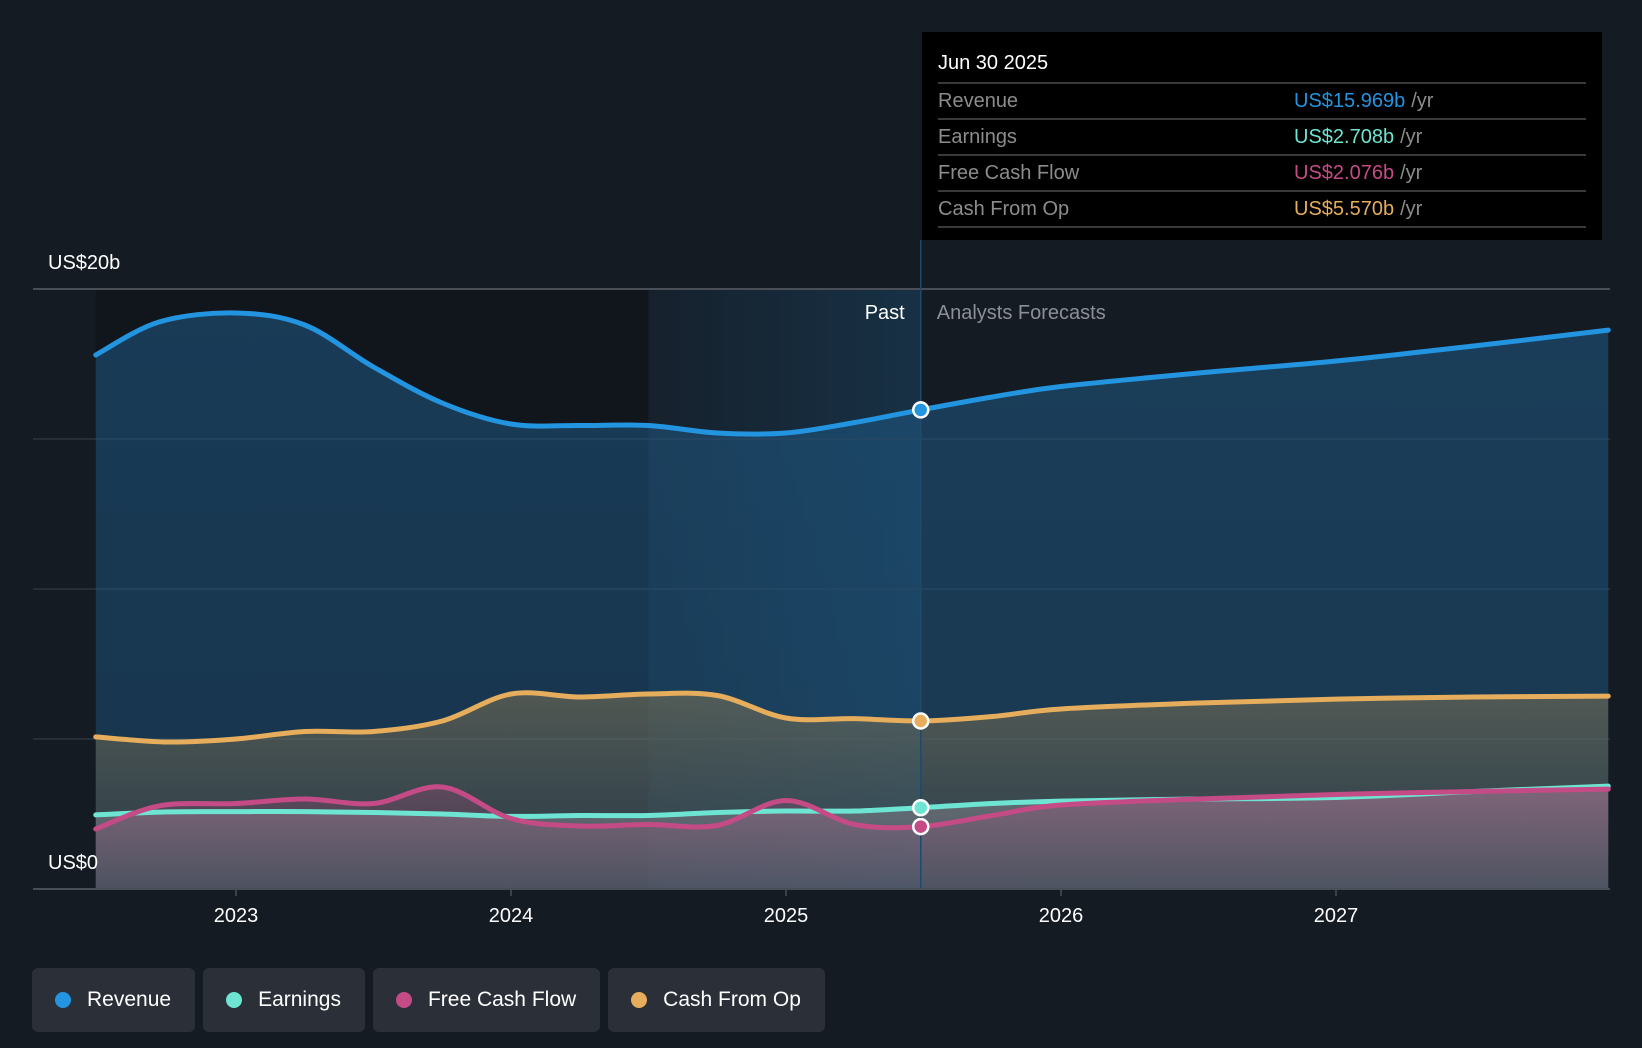  Describe the element at coordinates (821, 907) in the screenshot. I see `x-axis: 2023 2024 2025 2026 2027` at that location.